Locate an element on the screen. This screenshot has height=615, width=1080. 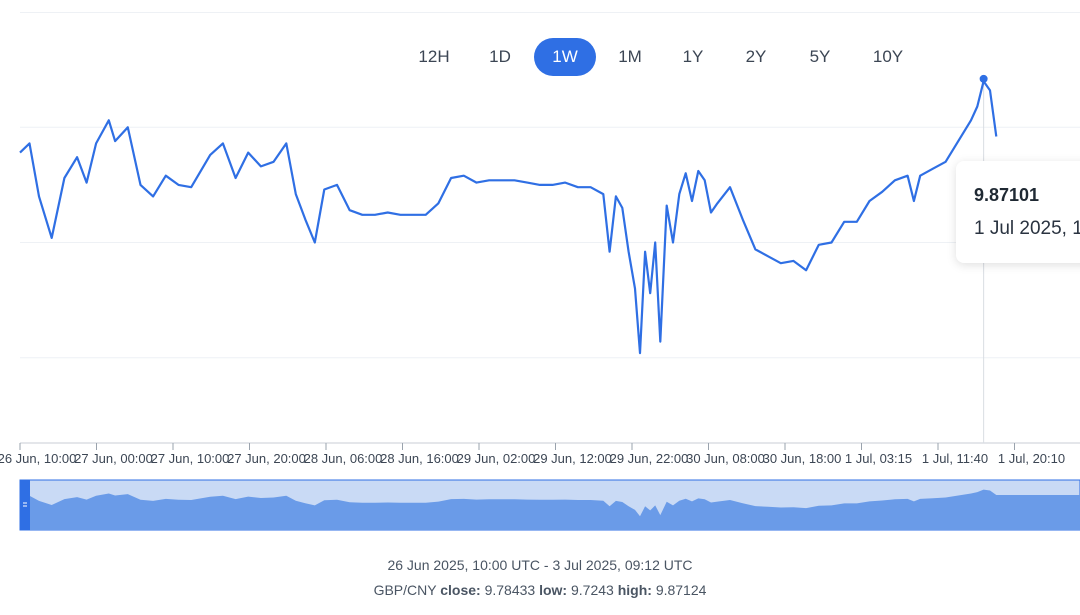
pair-label: GBP/CNY is located at coordinates (405, 590).